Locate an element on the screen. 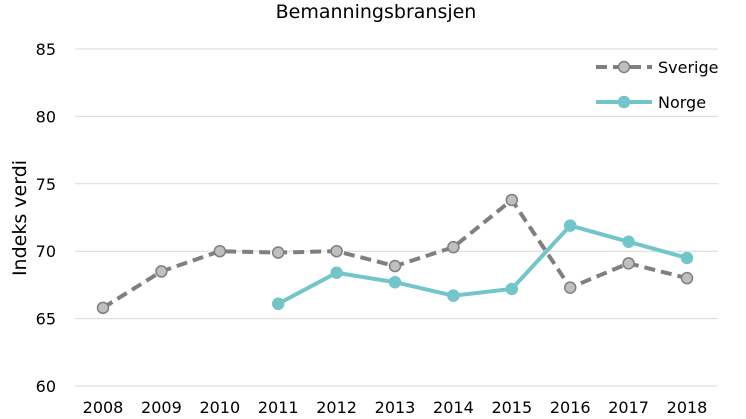 This screenshot has width=746, height=419. legend-label: Norge is located at coordinates (682, 102).